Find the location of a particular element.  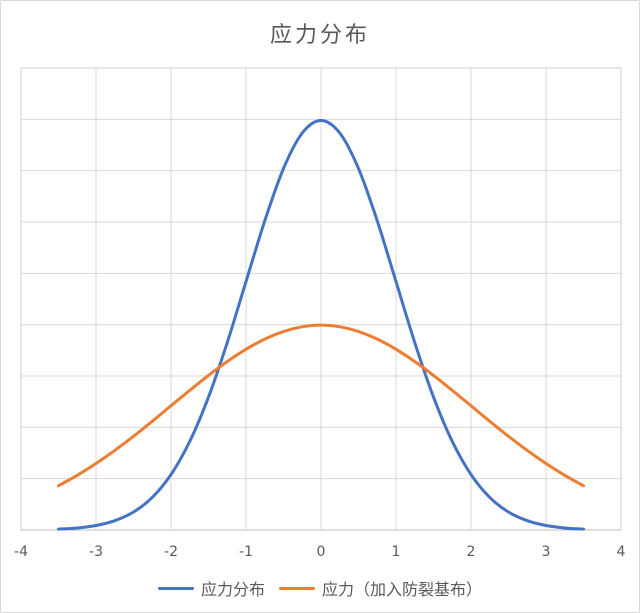

x-tick-label: 4 is located at coordinates (621, 552).